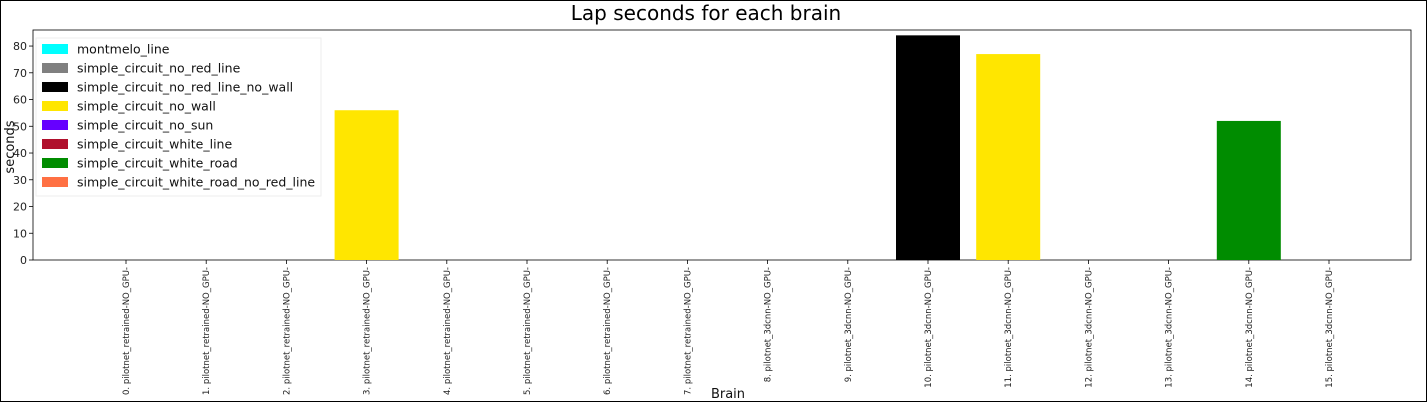 The image size is (1427, 402). I want to click on y-tick-label: 40, so click(20, 153).